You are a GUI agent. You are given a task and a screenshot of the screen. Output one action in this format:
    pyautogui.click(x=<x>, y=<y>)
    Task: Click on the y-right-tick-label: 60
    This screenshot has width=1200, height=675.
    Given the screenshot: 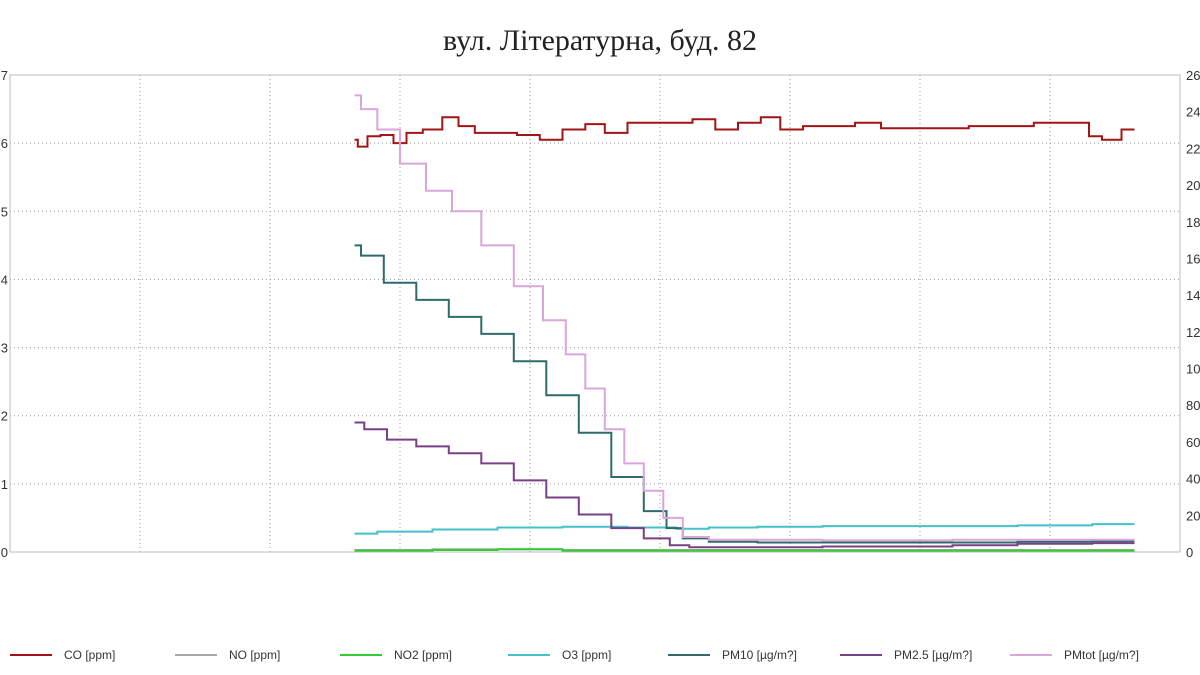 What is the action you would take?
    pyautogui.click(x=1193, y=442)
    